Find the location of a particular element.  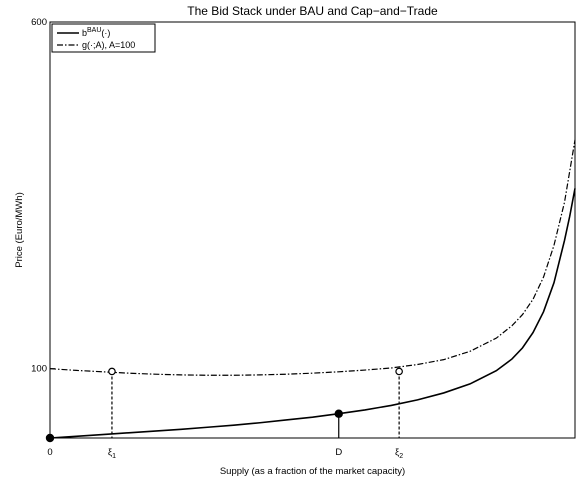

legend-box is located at coordinates (103, 38).